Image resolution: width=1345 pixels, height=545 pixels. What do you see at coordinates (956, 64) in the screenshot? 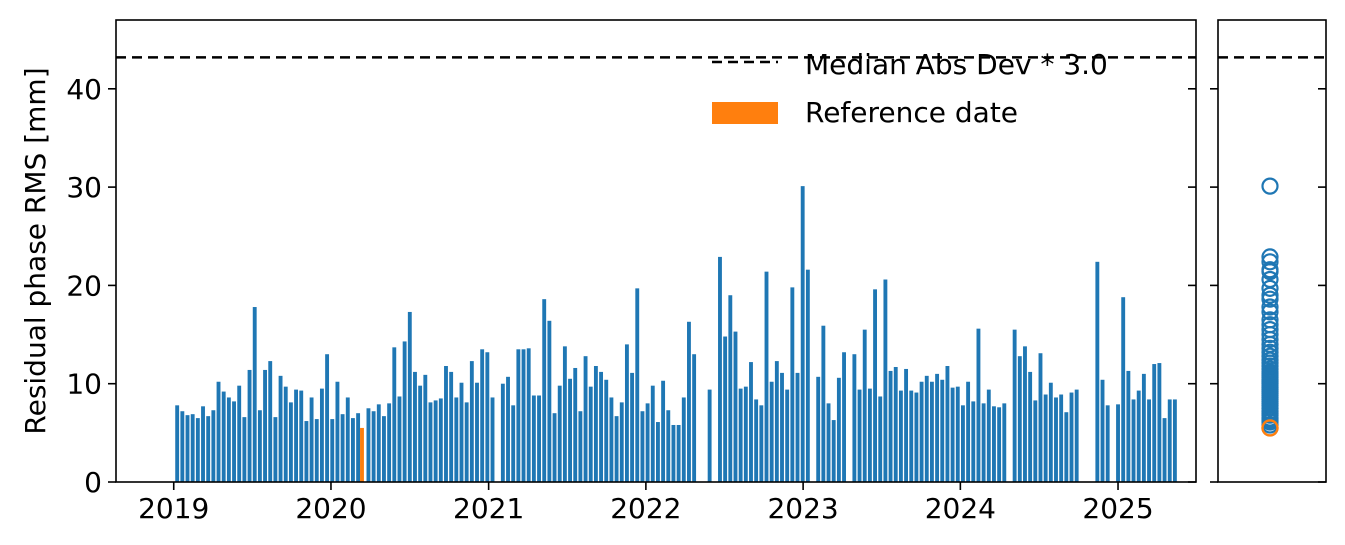
I see `legend-threshold-label: Median Abs Dev * 3.0` at bounding box center [956, 64].